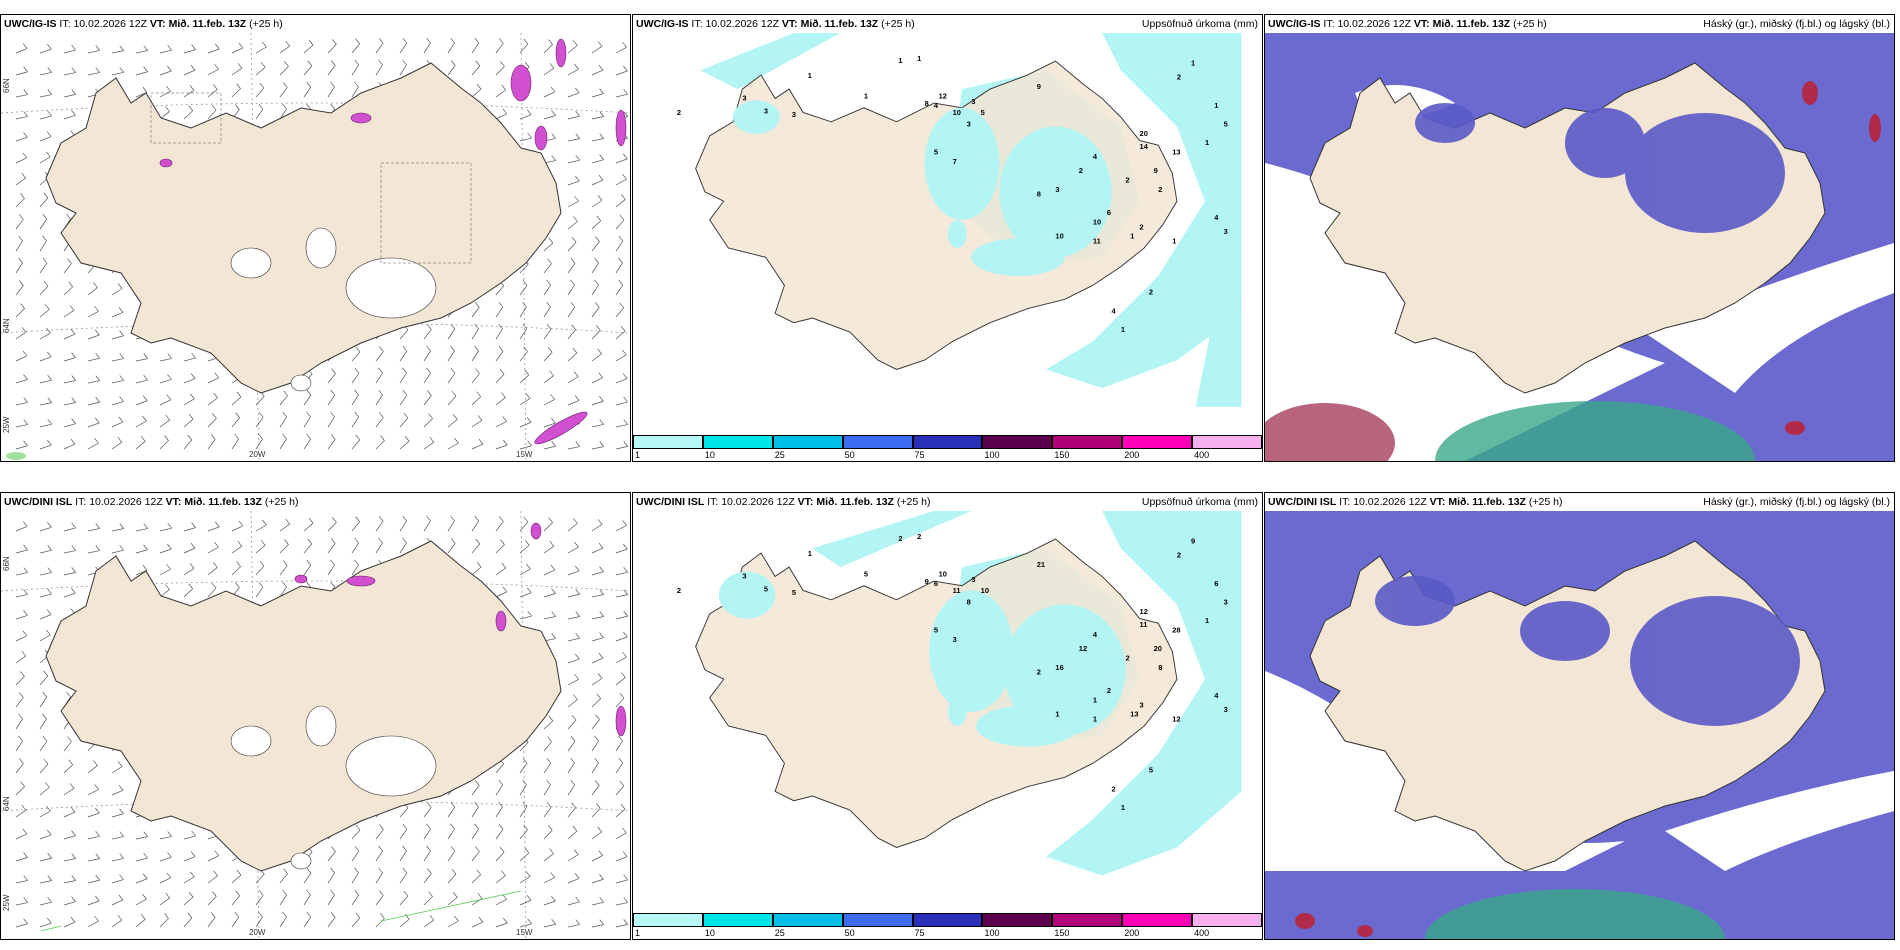 Image resolution: width=1900 pixels, height=950 pixels. What do you see at coordinates (919, 933) in the screenshot?
I see `colorbar-tick: 75` at bounding box center [919, 933].